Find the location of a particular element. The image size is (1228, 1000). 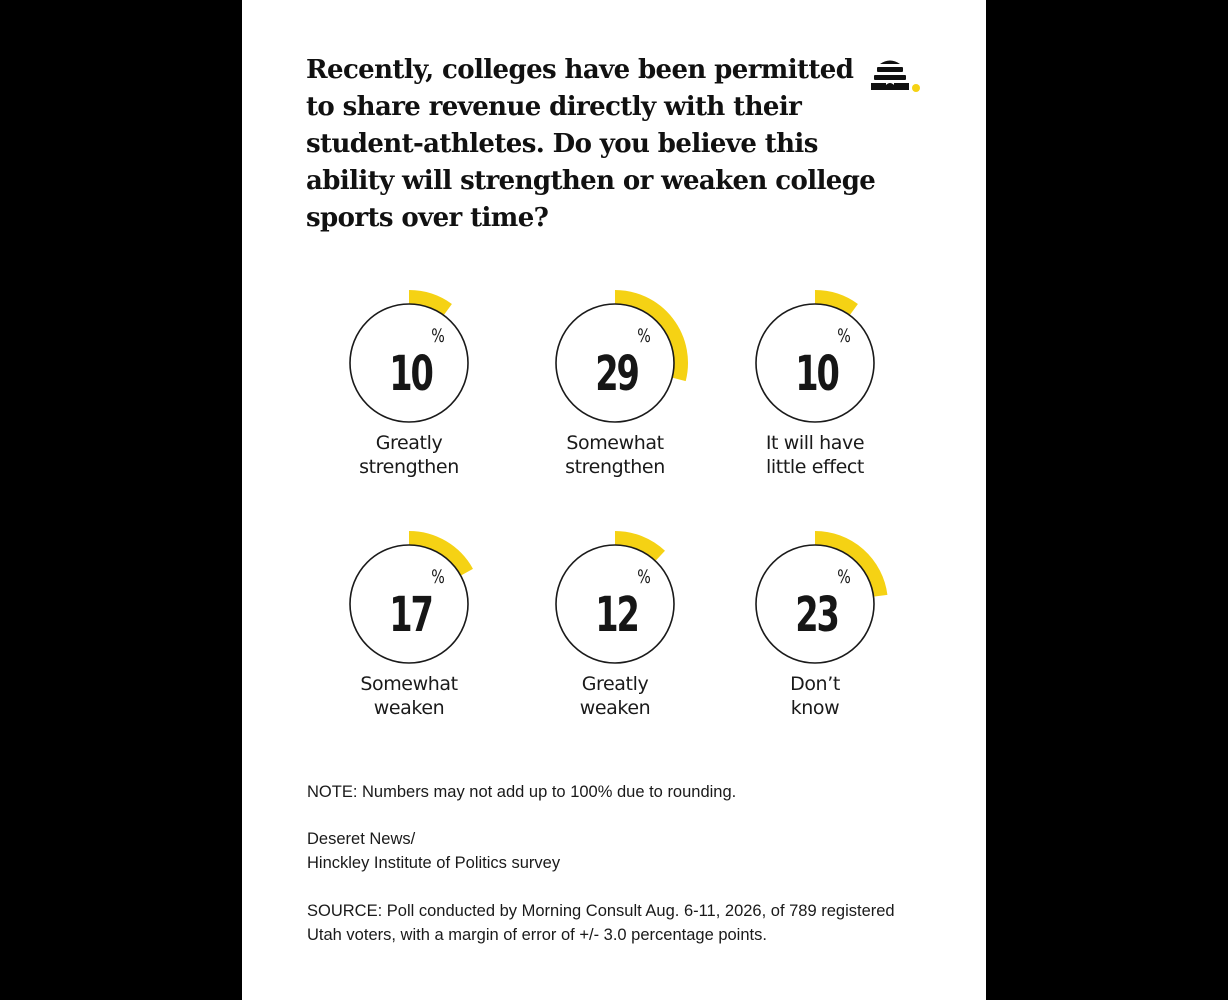

beehive-logo-icon is located at coordinates (895, 76).